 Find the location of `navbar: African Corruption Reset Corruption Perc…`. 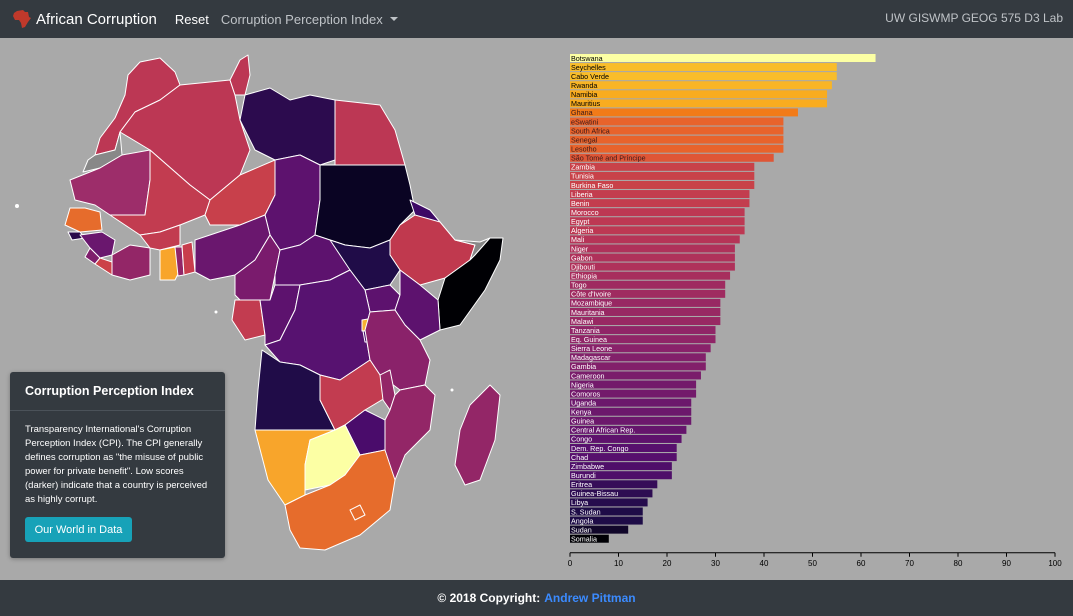

navbar: African Corruption Reset Corruption Perc… is located at coordinates (536, 19).